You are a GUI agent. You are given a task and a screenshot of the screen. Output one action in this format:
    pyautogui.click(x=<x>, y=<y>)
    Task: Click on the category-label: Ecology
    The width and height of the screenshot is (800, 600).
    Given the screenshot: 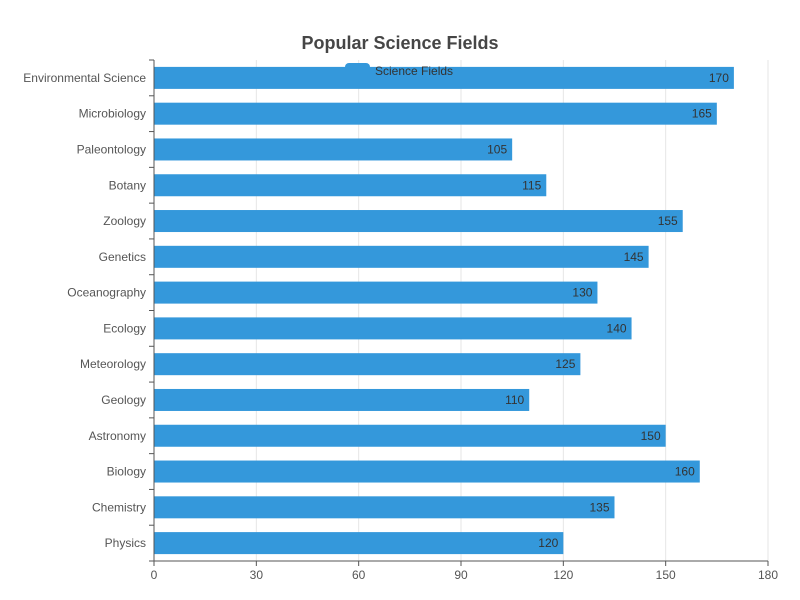 What is the action you would take?
    pyautogui.click(x=124, y=328)
    